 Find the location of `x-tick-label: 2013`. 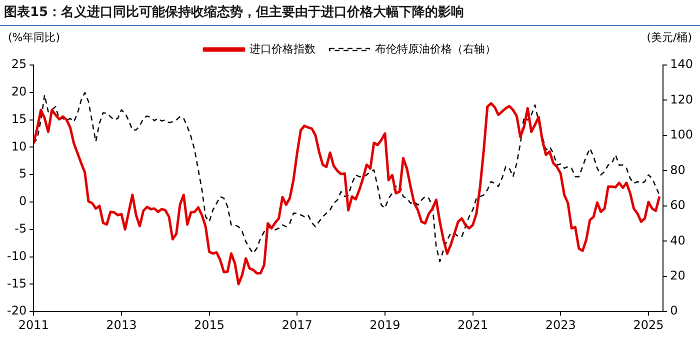

x-tick-label: 2013 is located at coordinates (121, 325).